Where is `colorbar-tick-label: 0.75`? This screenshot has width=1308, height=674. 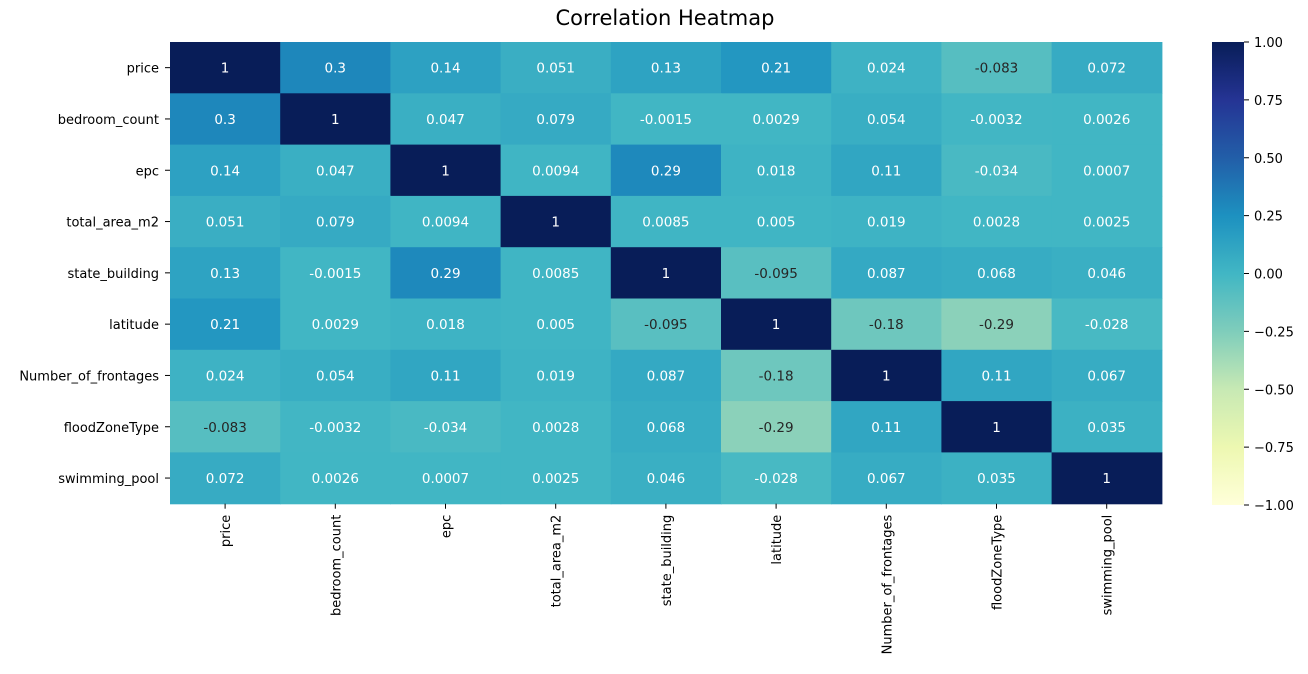
colorbar-tick-label: 0.75 is located at coordinates (1268, 101).